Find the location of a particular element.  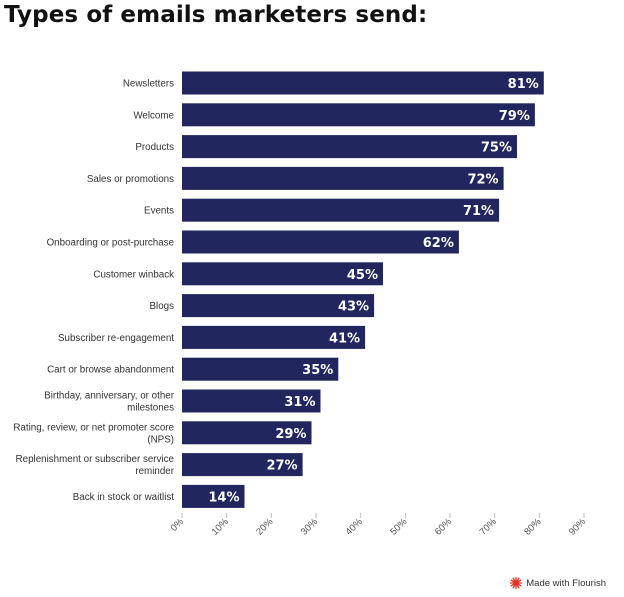

value-label: 41% is located at coordinates (344, 338).